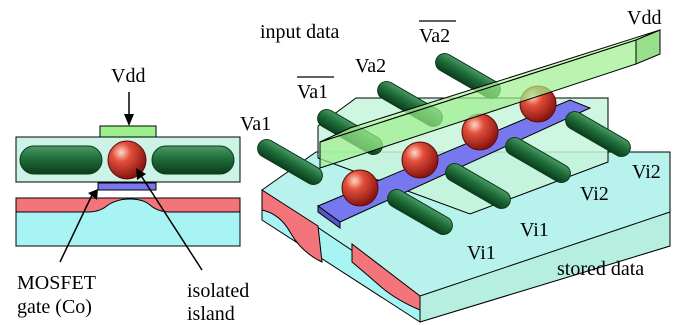 The image size is (682, 325). Describe the element at coordinates (141, 174) in the screenshot. I see `island-pointer-head` at that location.